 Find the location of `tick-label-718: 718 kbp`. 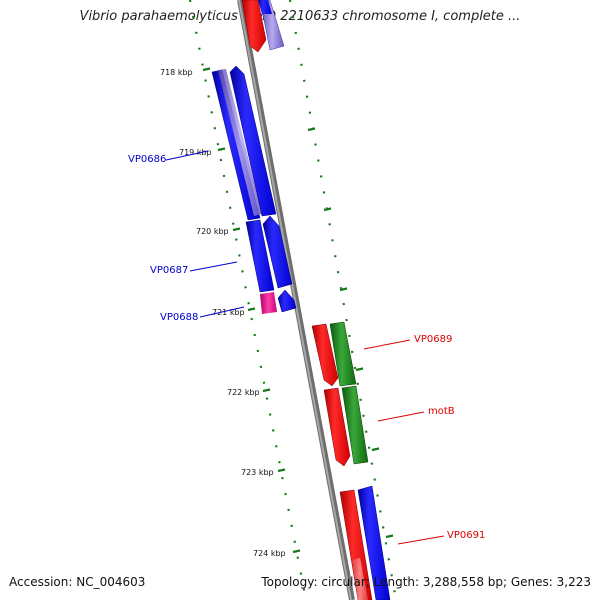

tick-label-718: 718 kbp is located at coordinates (176, 72).